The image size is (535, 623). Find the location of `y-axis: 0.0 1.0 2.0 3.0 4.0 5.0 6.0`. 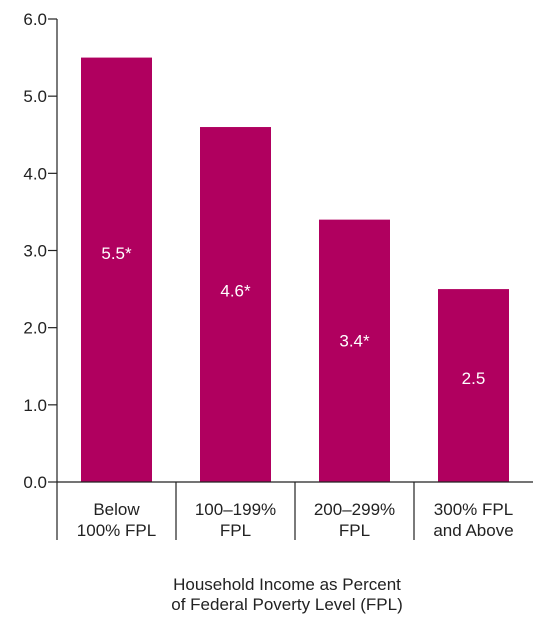

y-axis: 0.0 1.0 2.0 3.0 4.0 5.0 6.0 is located at coordinates (40, 251).